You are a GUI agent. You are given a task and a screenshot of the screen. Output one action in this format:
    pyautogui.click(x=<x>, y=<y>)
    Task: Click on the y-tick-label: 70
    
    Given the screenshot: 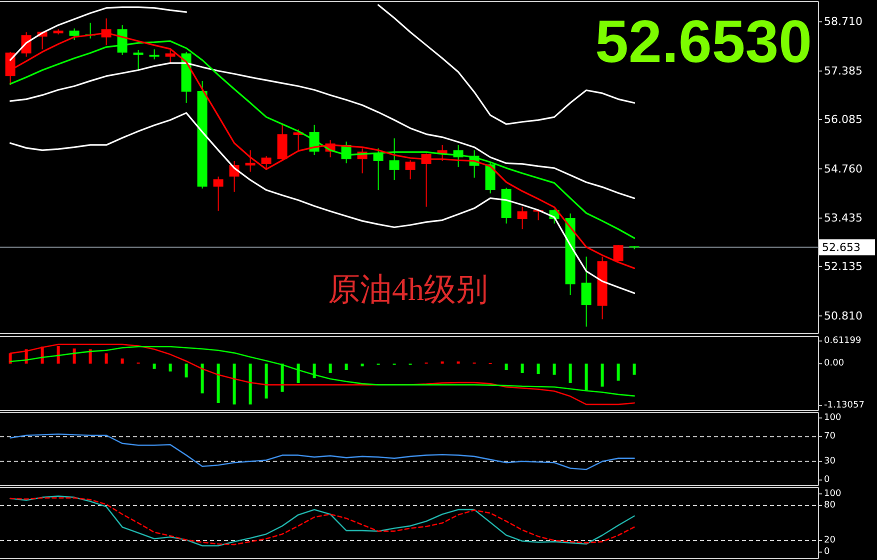 What is the action you would take?
    pyautogui.click(x=830, y=437)
    